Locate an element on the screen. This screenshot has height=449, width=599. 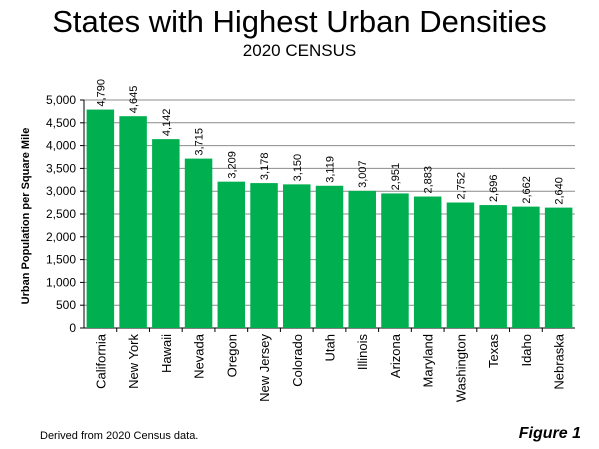
y-tick-label: 3,500 is located at coordinates (61, 168).